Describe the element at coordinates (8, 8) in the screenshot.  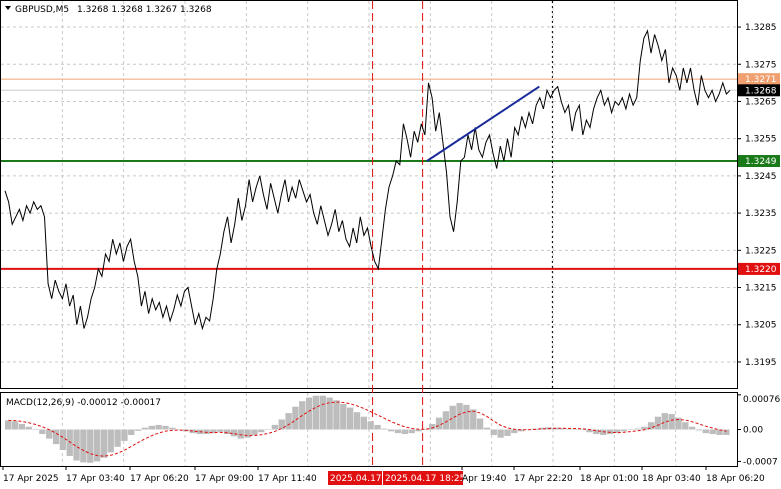
I see `dropdown-triangle-icon` at that location.